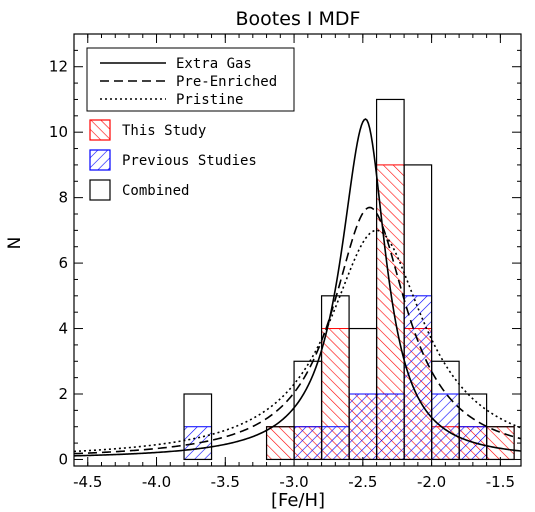 The width and height of the screenshot is (535, 512). What do you see at coordinates (209, 100) in the screenshot?
I see `legend-label: Pristine` at bounding box center [209, 100].